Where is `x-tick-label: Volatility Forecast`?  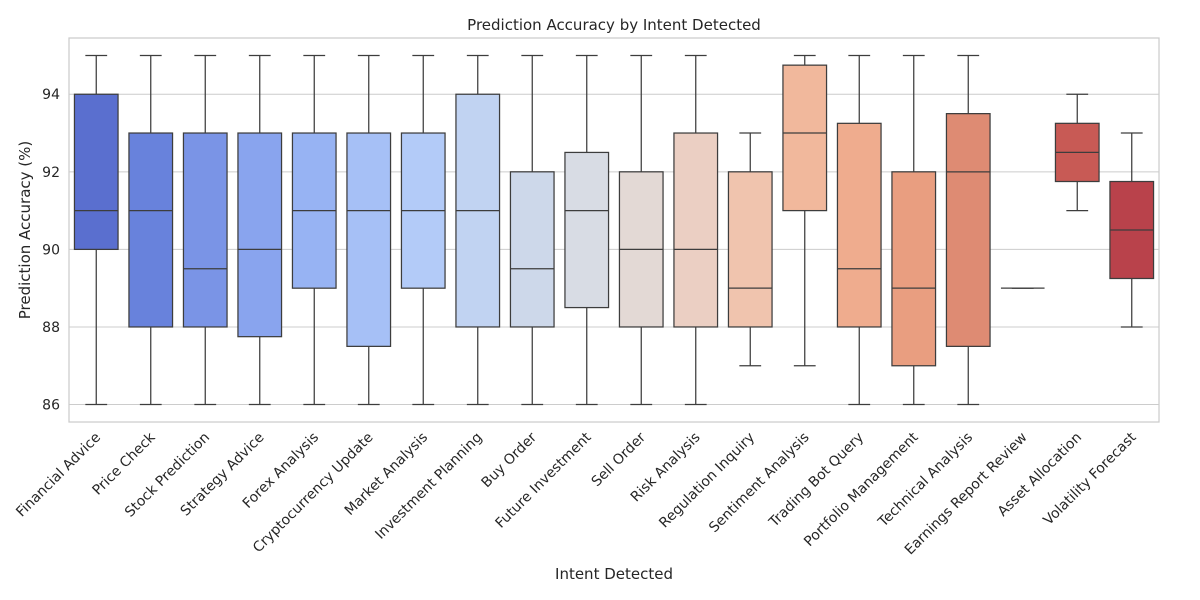 x-tick-label: Volatility Forecast is located at coordinates (1089, 478).